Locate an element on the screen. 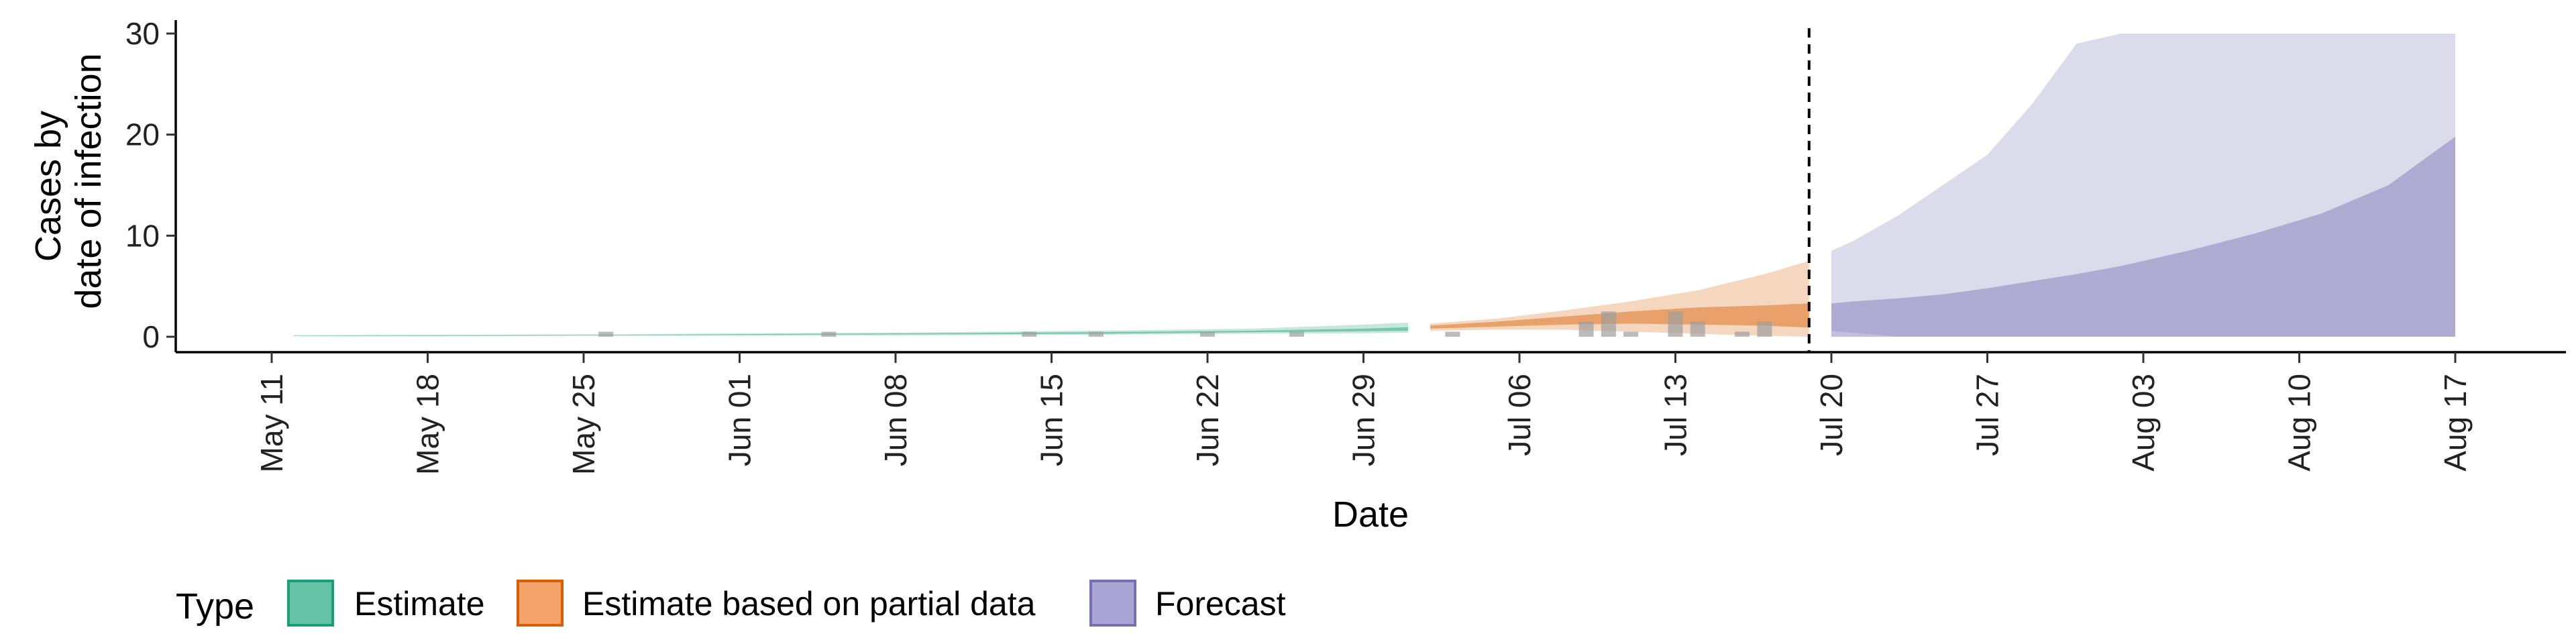 The height and width of the screenshot is (644, 2576). band-90-estimate is located at coordinates (851, 329).